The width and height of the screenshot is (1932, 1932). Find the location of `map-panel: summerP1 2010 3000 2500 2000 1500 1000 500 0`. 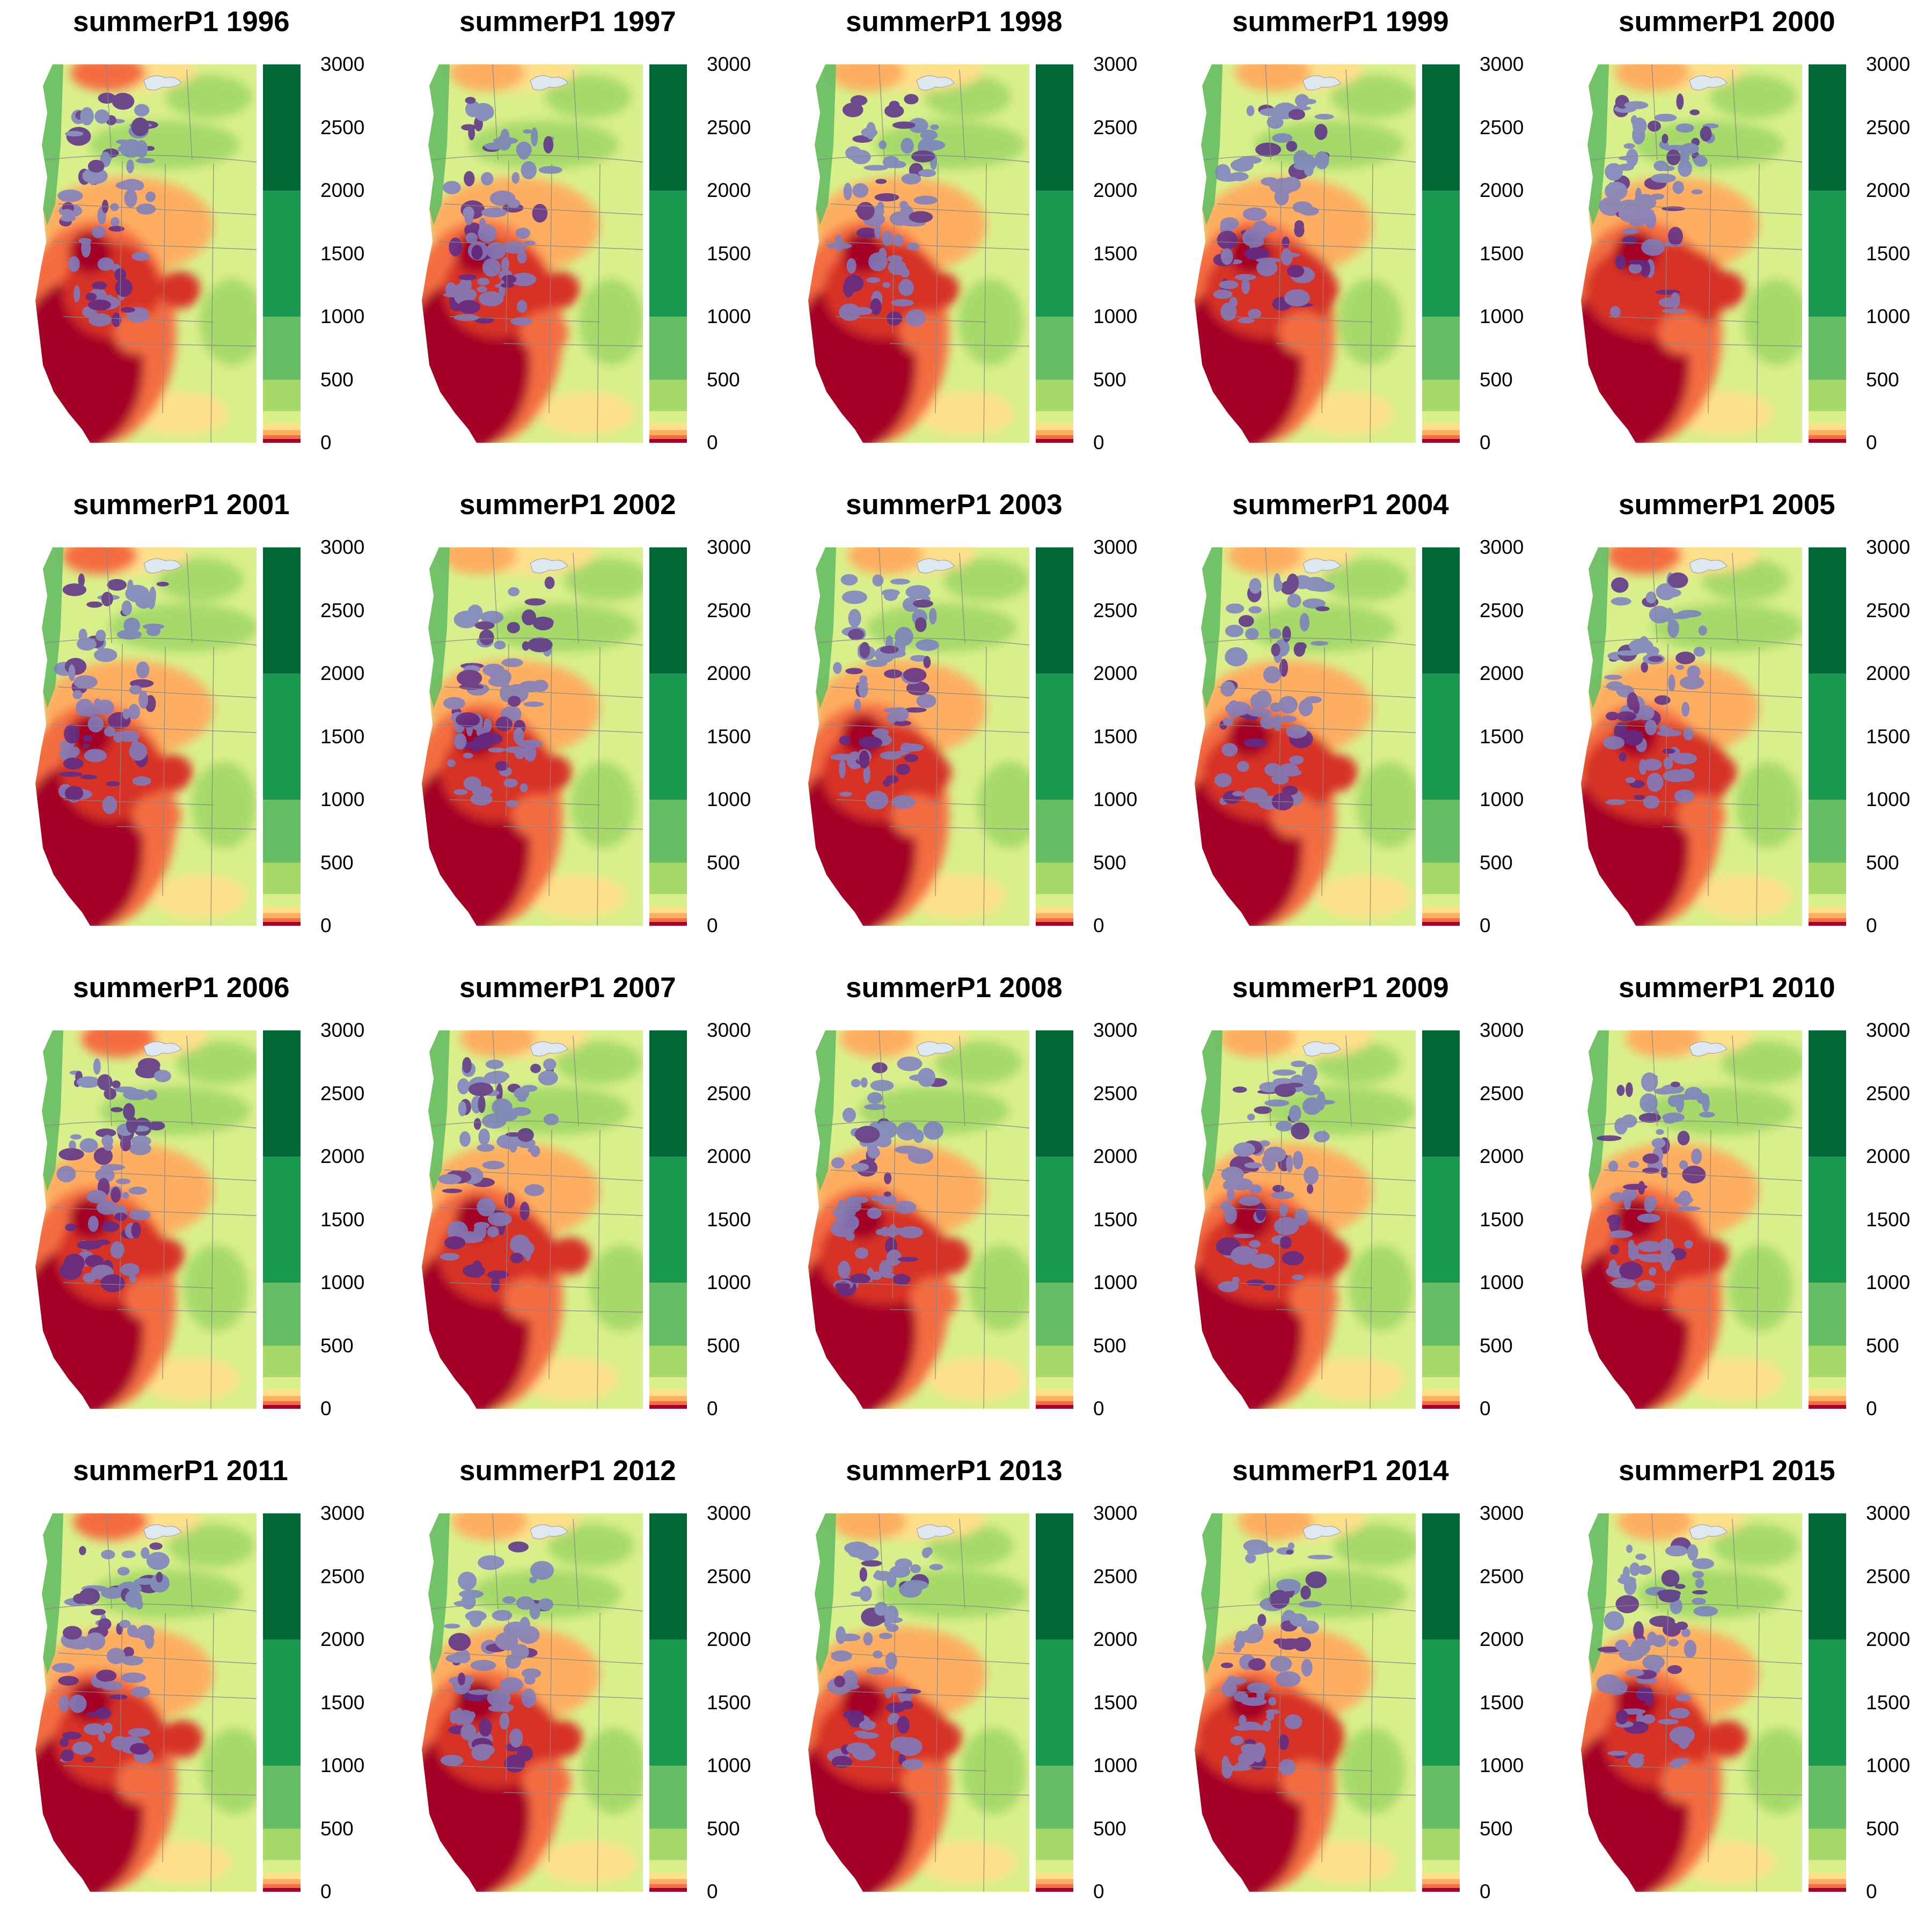

map-panel: summerP1 2010 3000 2500 2000 1500 1000 500 0 is located at coordinates (1739, 1207).